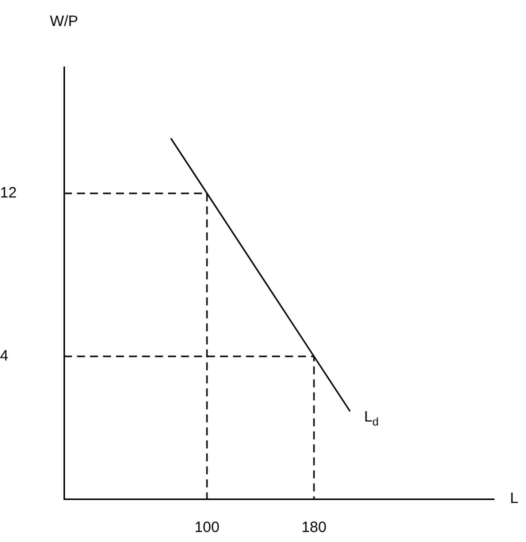  Describe the element at coordinates (64, 21) in the screenshot. I see `y-axis-title: W/P` at that location.